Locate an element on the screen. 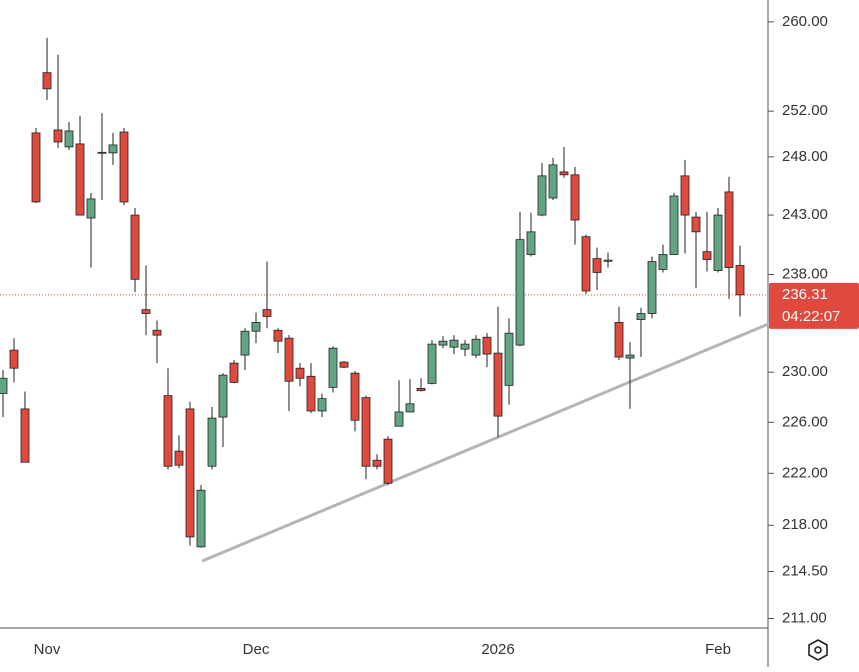 The height and width of the screenshot is (672, 859). y-tick-label: 218.00 is located at coordinates (805, 524).